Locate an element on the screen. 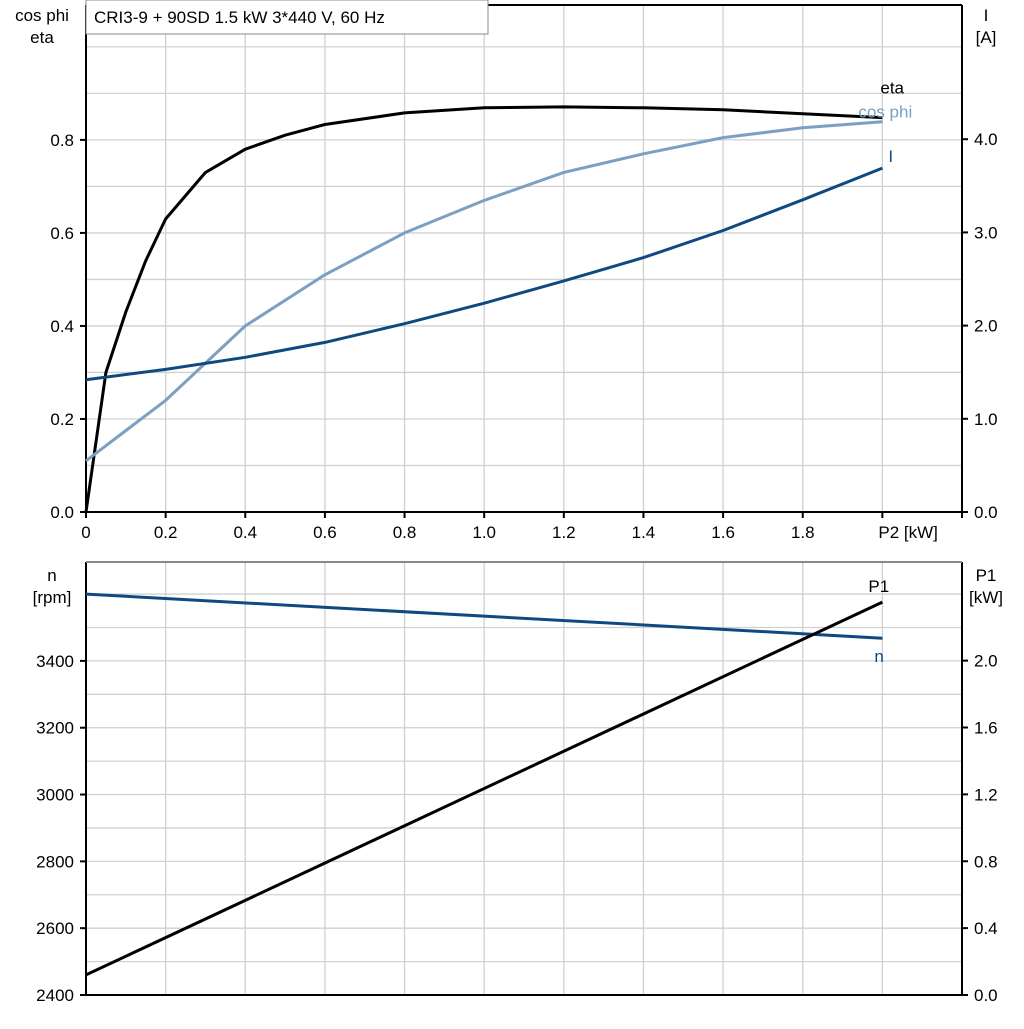  y-axis-label-left: [rpm] is located at coordinates (52, 597).